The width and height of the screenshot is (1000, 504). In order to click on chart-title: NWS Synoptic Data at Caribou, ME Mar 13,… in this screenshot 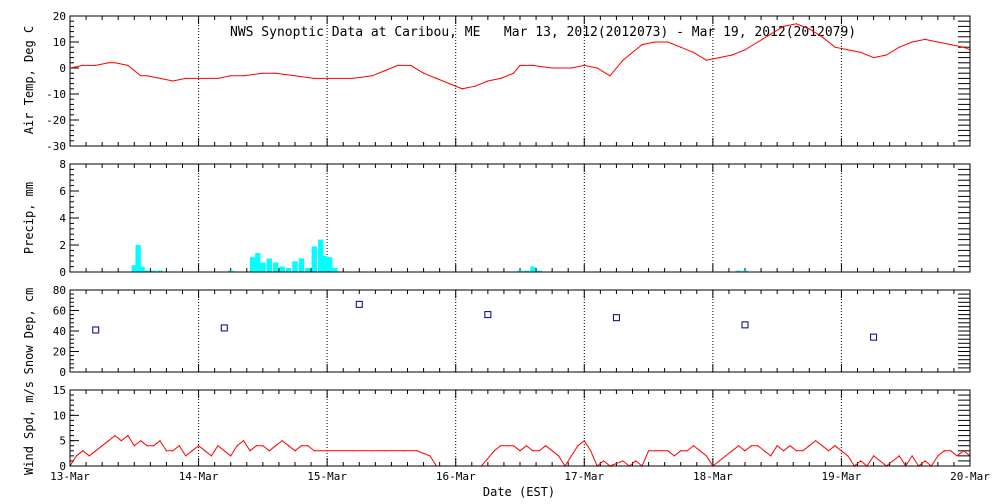, I will do `click(543, 32)`.